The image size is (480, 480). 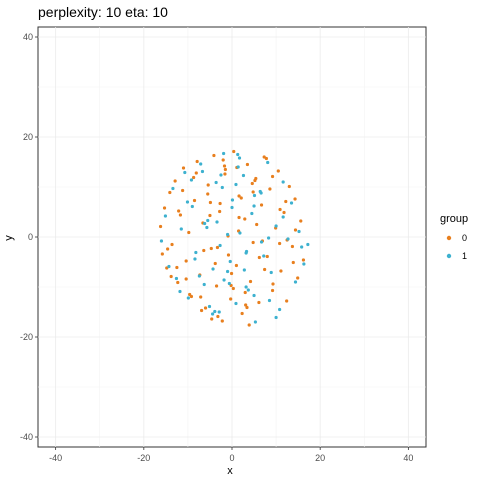 I want to click on legend-title: group, so click(x=454, y=219).